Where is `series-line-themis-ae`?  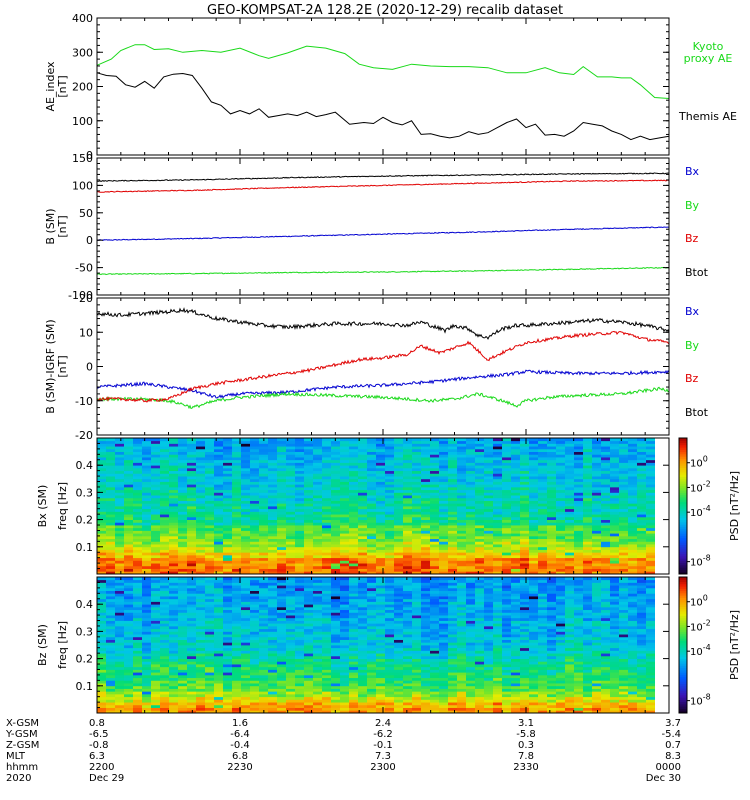
series-line-themis-ae is located at coordinates (383, 106).